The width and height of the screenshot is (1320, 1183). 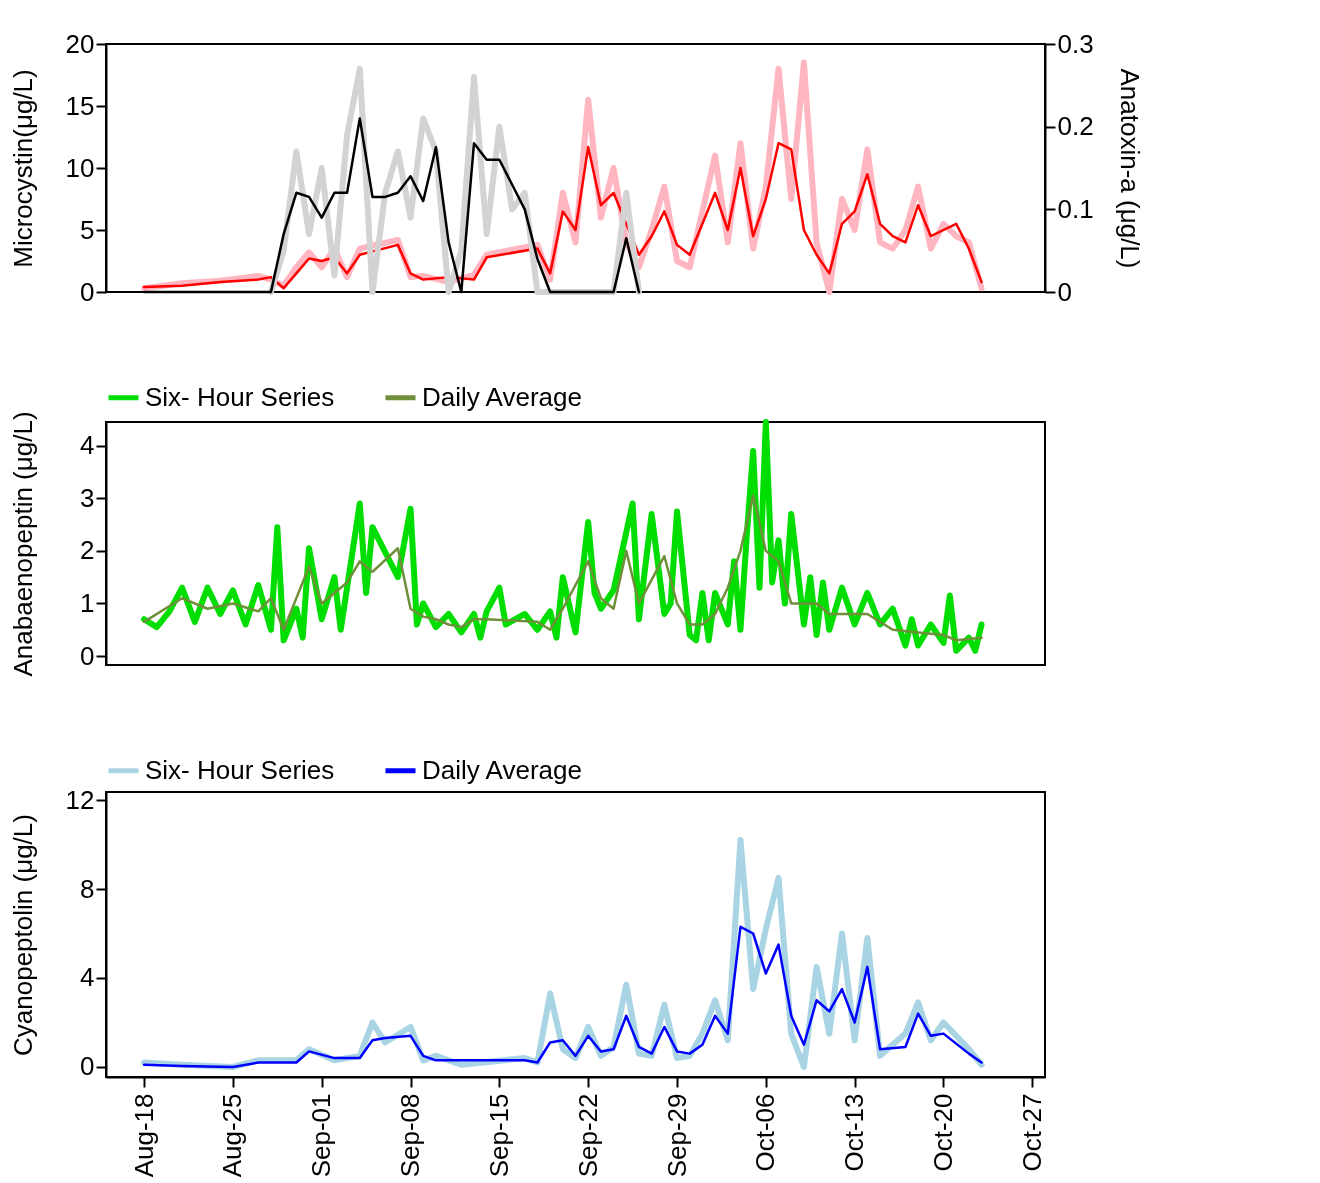 What do you see at coordinates (22, 544) in the screenshot?
I see `y-axis-title: Anabaenopeptin (μg/L)` at bounding box center [22, 544].